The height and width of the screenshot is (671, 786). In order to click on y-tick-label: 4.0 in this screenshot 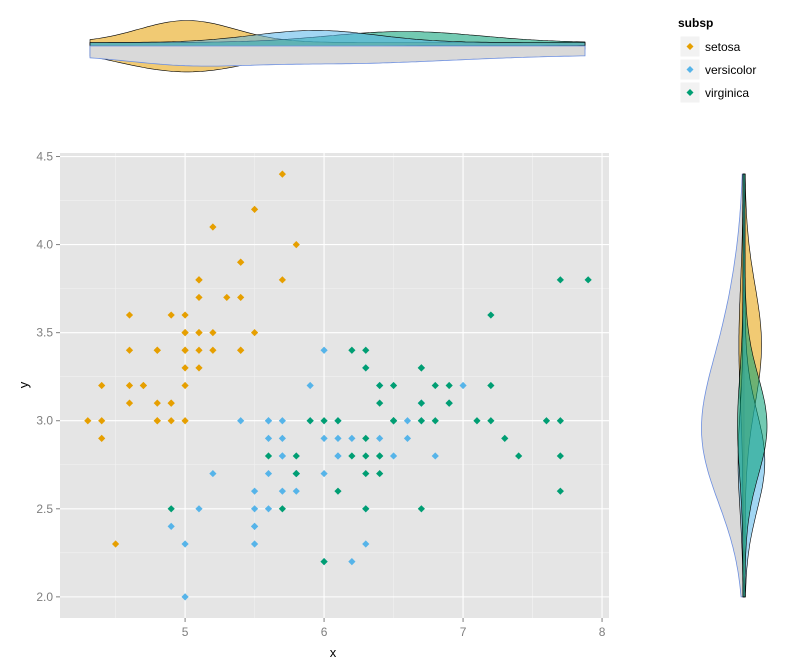, I will do `click(44, 245)`.